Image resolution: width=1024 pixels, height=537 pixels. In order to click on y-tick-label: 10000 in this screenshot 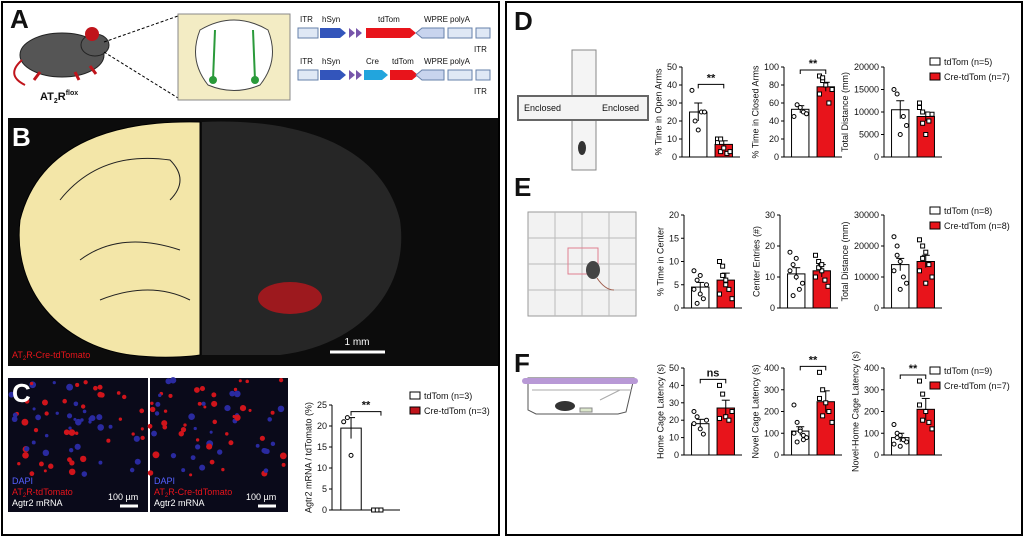, I will do `click(866, 277)`.